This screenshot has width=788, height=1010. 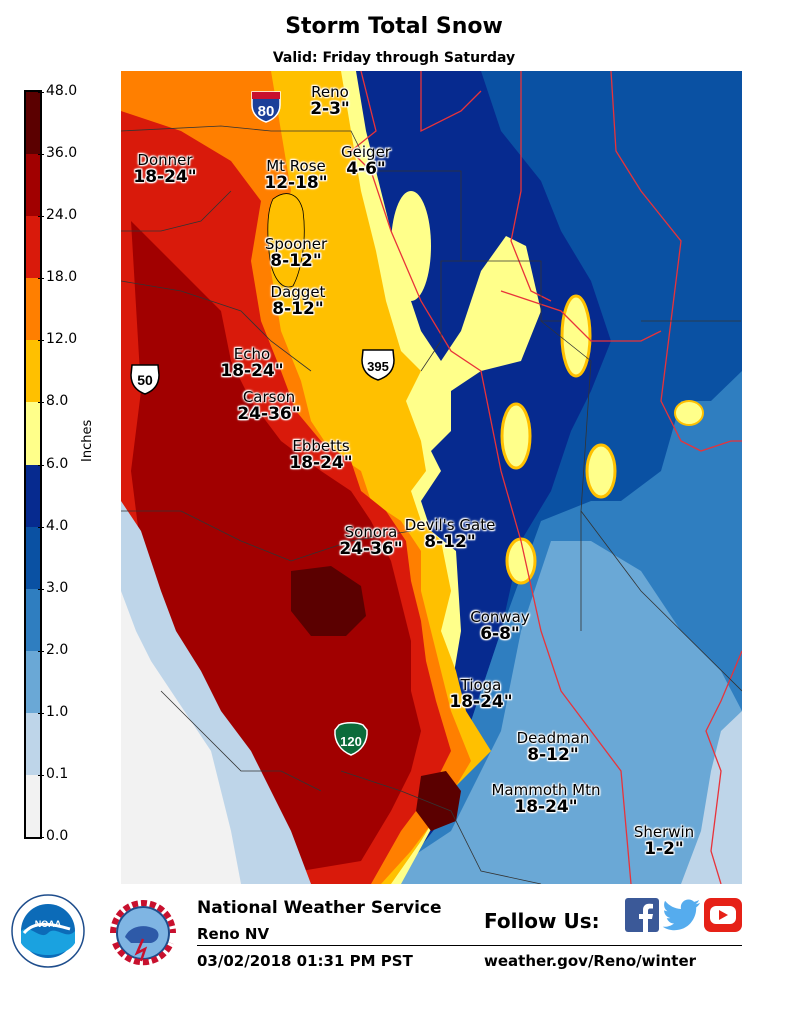 I want to click on place-name: Mt Rose, so click(x=296, y=166).